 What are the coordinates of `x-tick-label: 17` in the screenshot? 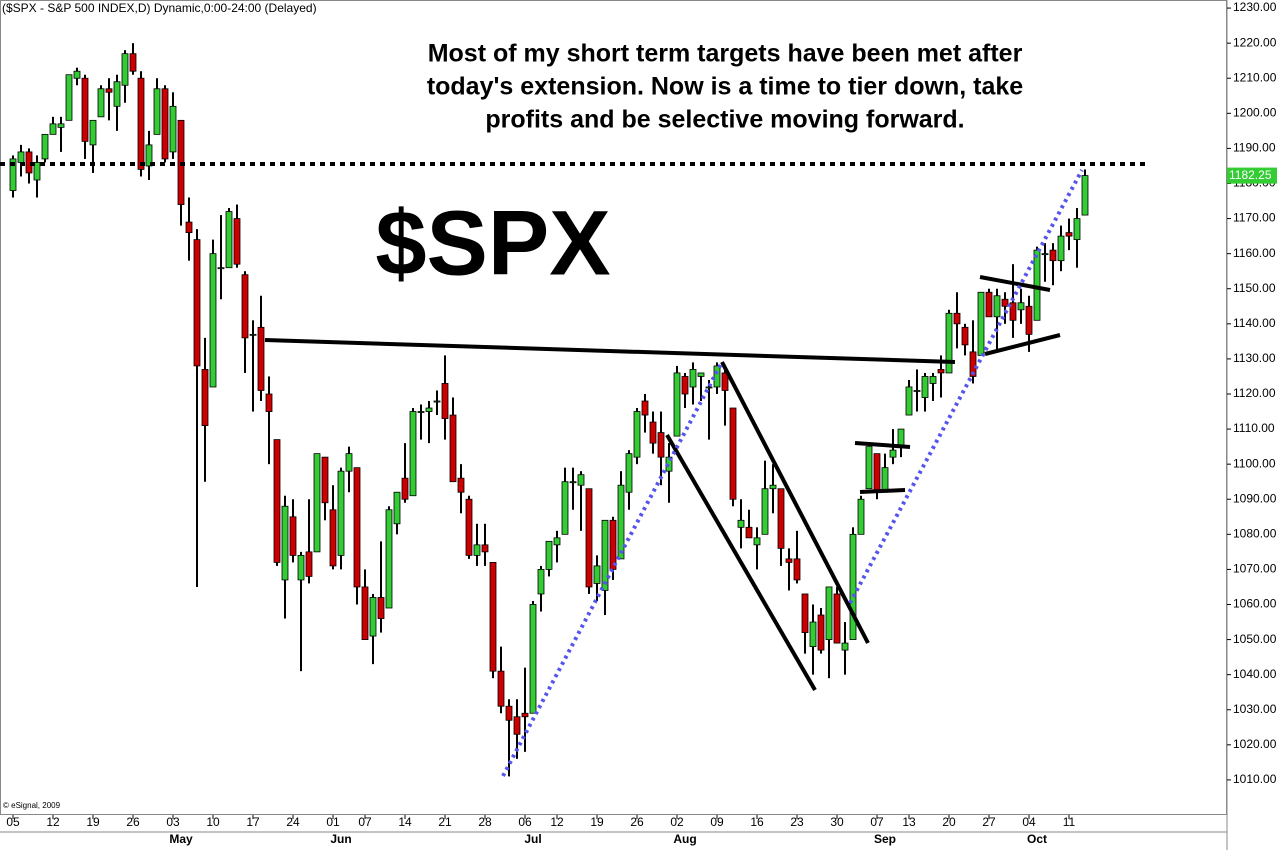 It's located at (253, 822).